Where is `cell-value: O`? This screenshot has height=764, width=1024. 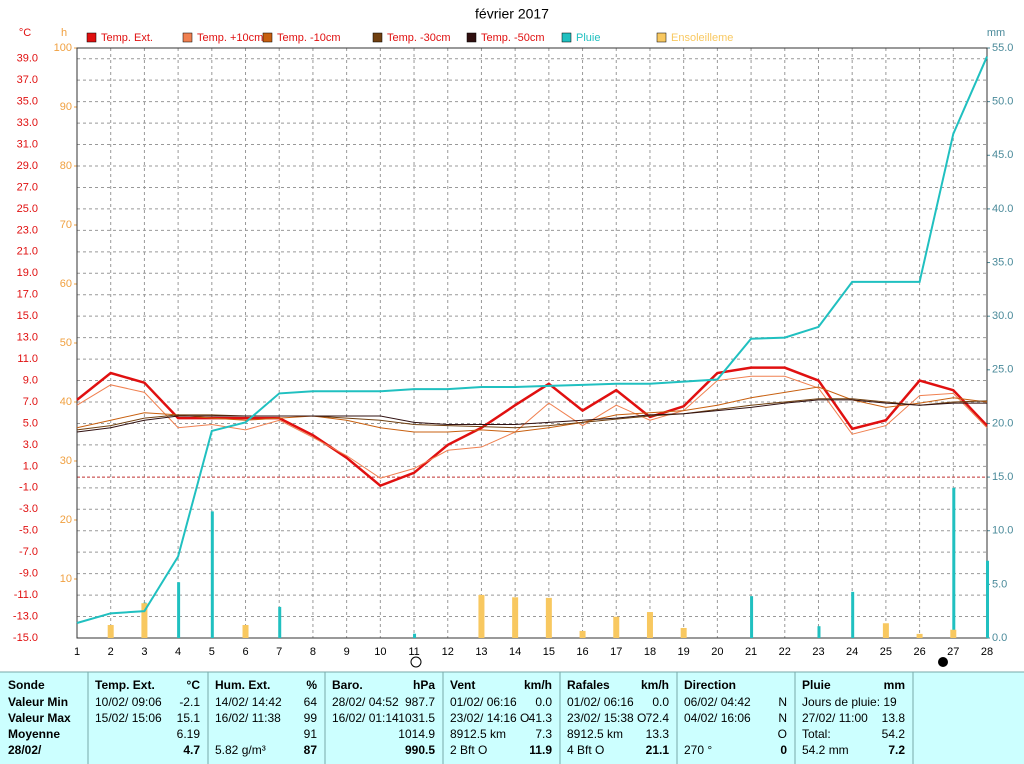
cell-value: O is located at coordinates (782, 734).